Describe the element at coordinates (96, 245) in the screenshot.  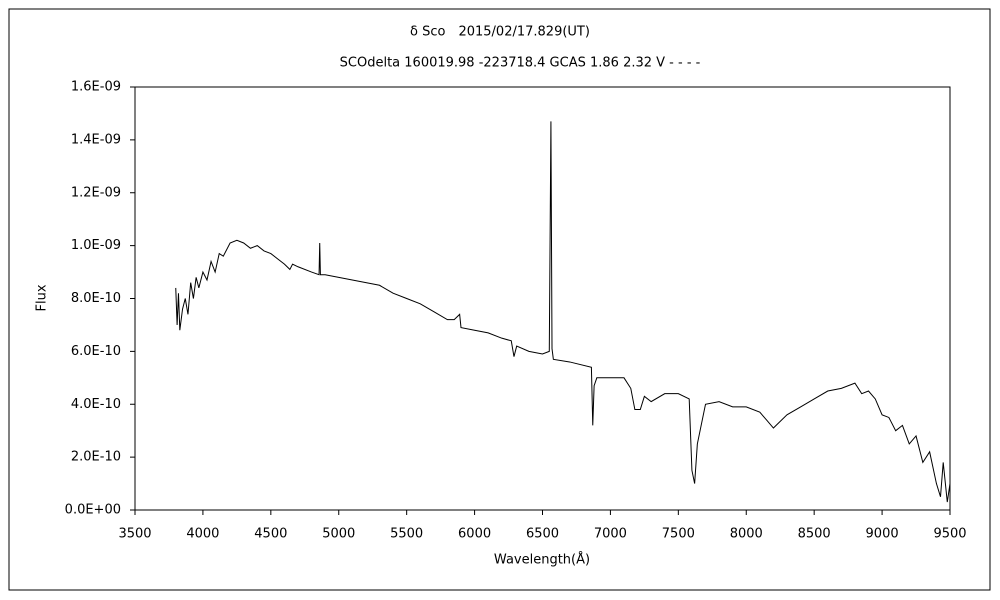
I see `y-tick-label: 1.0E-09` at that location.